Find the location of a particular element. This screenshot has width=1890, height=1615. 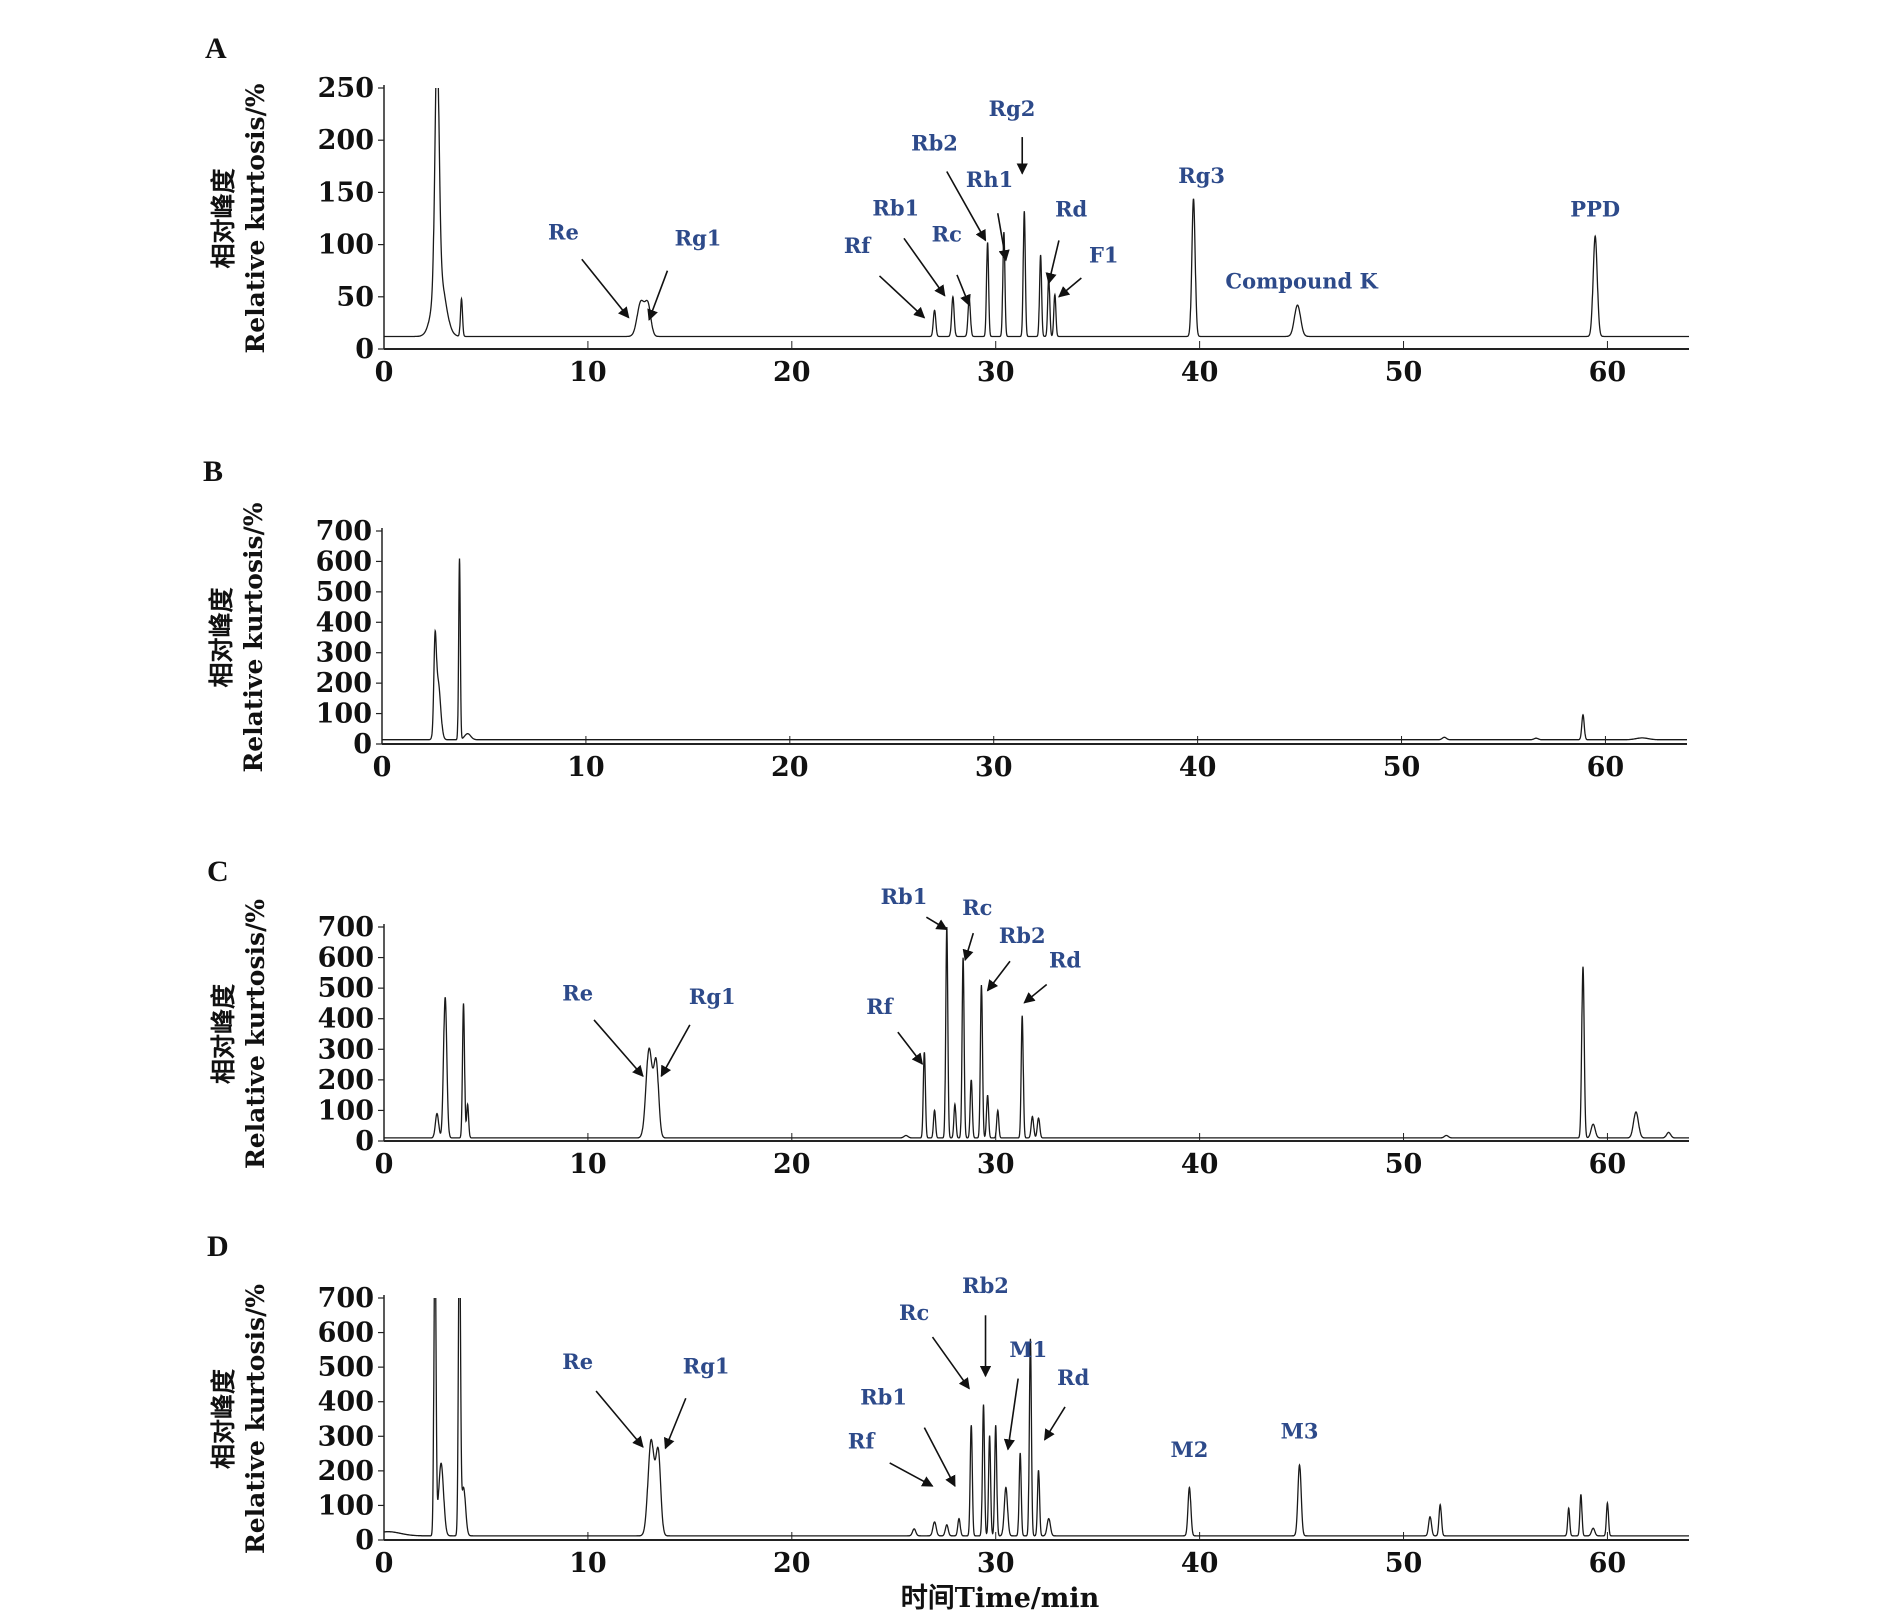

panel-label: C is located at coordinates (218, 871).